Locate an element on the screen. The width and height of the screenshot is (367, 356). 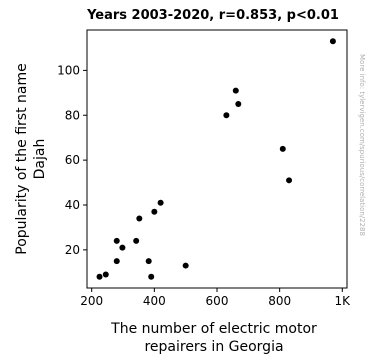
x-tick-label: 600 is located at coordinates (217, 301).